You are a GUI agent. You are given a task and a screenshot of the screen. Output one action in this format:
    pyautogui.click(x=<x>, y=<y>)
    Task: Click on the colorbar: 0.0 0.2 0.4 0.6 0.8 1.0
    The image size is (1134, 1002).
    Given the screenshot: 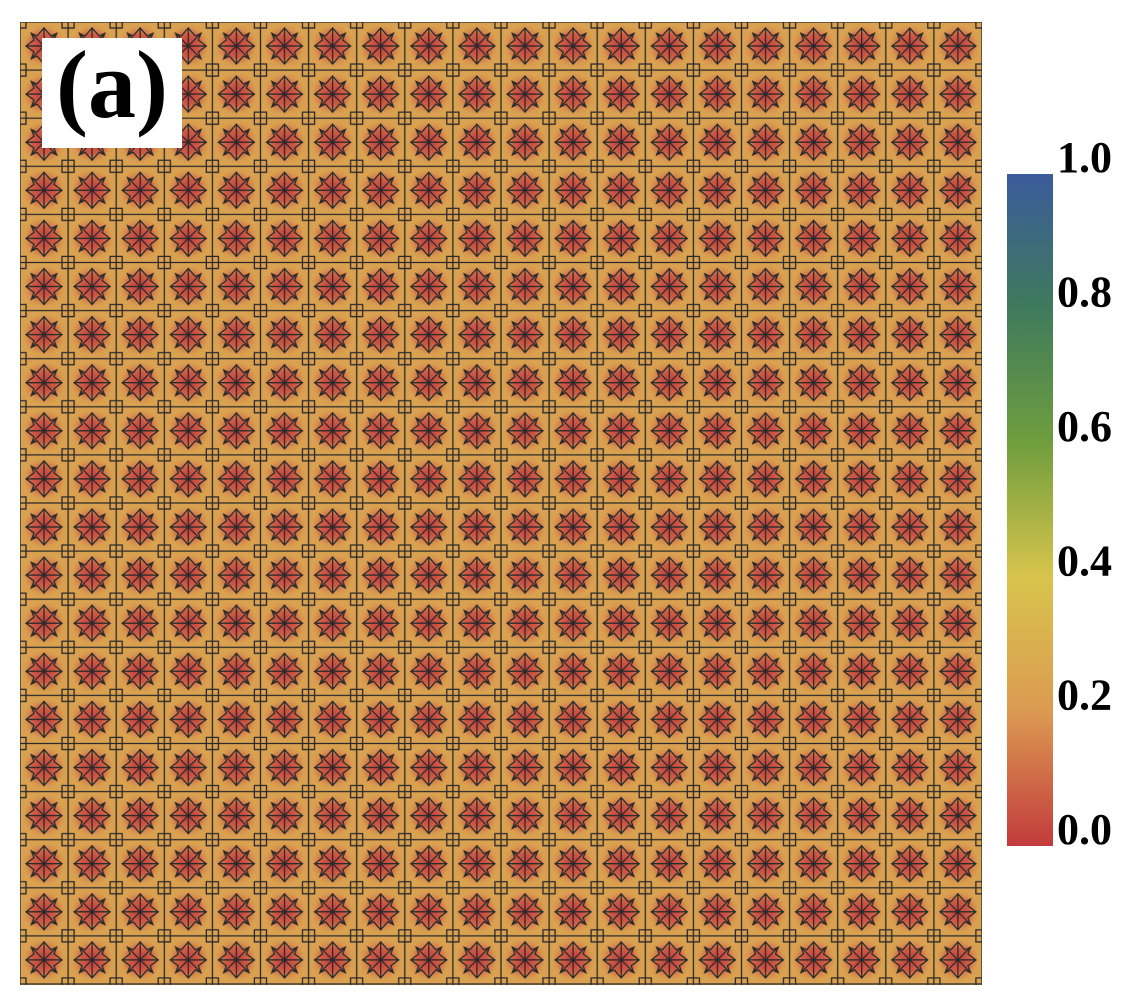 What is the action you would take?
    pyautogui.click(x=1059, y=493)
    